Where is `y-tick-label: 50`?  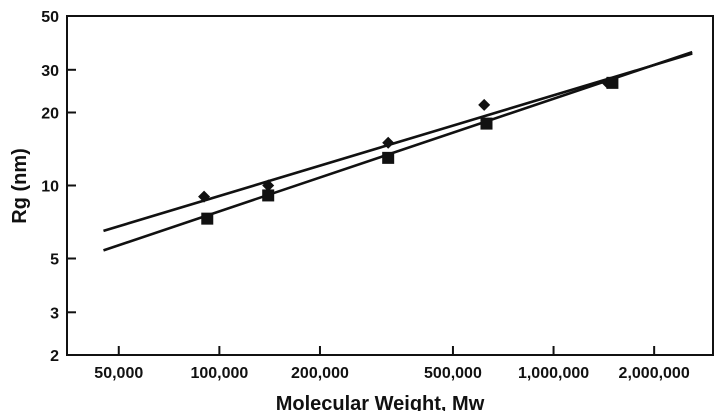 y-tick-label: 50 is located at coordinates (50, 17).